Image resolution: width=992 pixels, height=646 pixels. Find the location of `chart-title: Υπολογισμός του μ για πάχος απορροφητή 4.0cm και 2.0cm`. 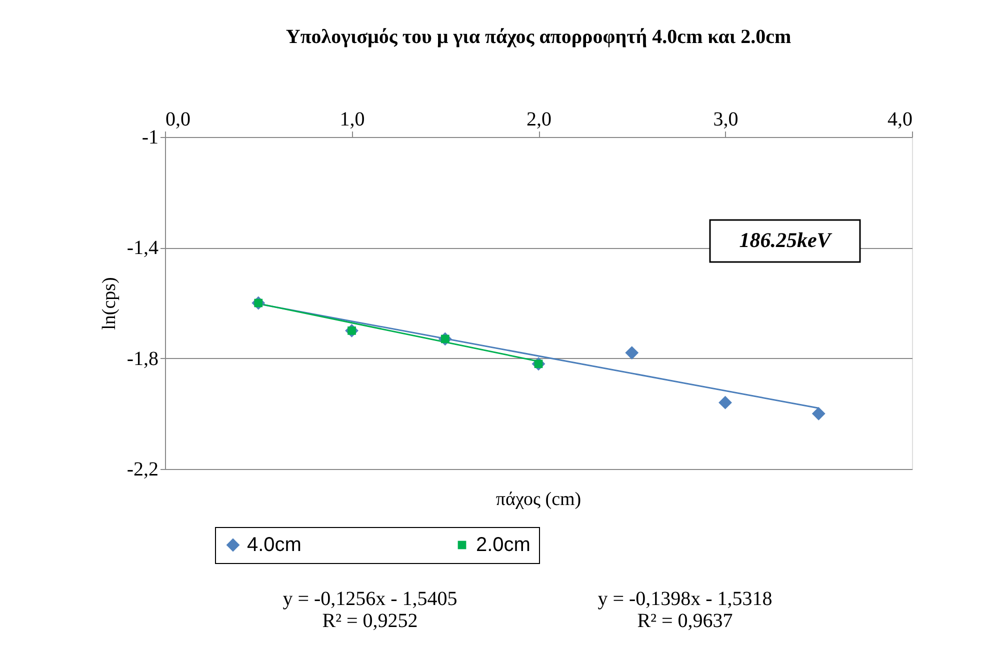

chart-title: Υπολογισμός του μ για πάχος απορροφητή 4.0cm και 2.0cm is located at coordinates (539, 37).